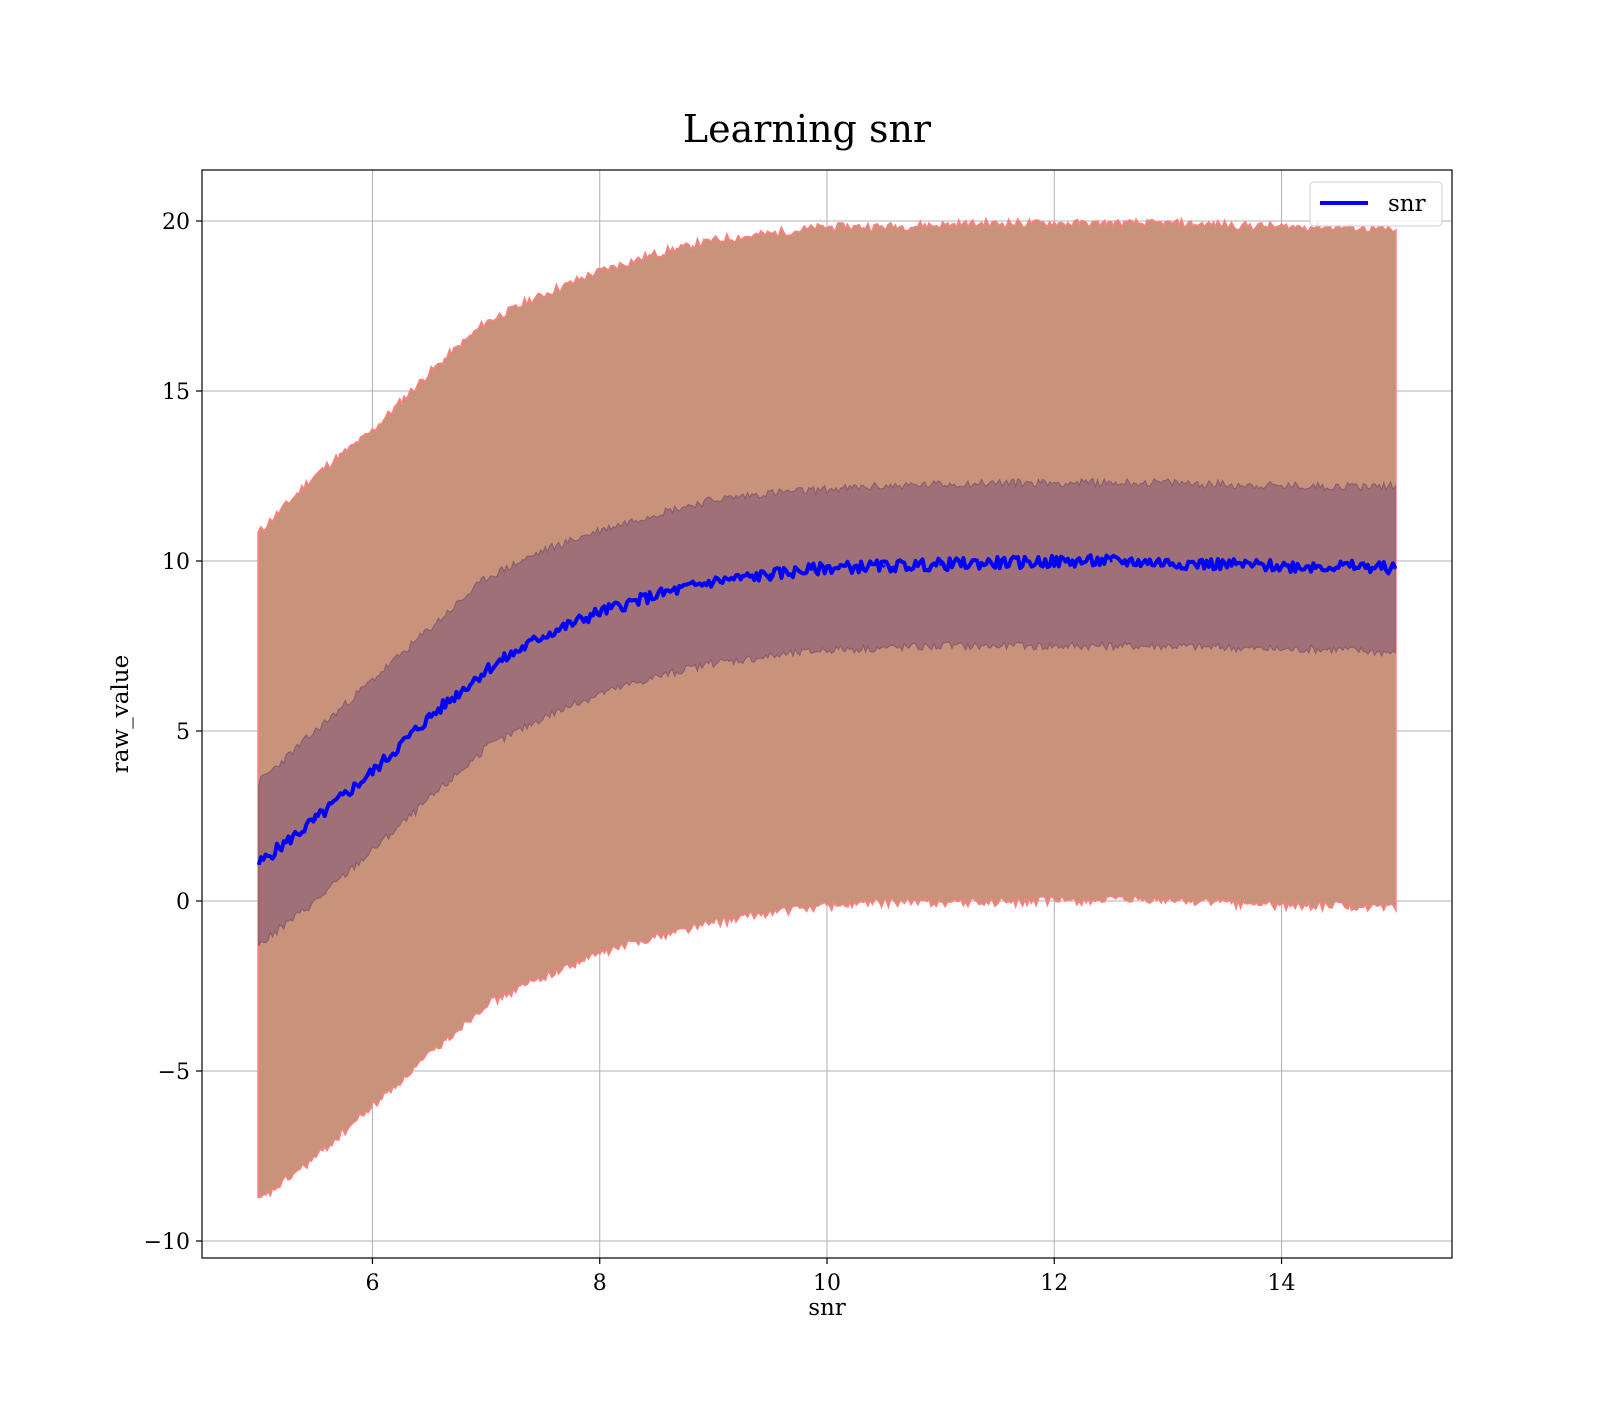  I want to click on y-tick-label: 20, so click(176, 222).